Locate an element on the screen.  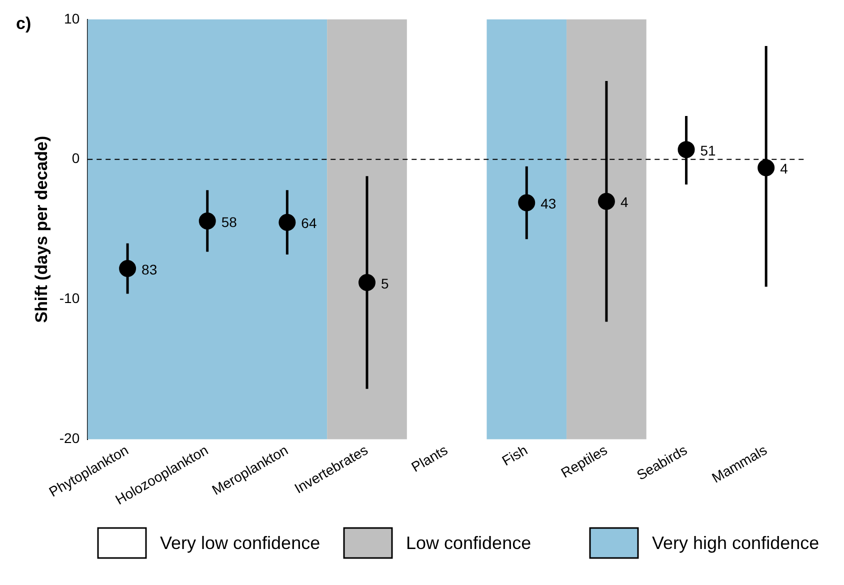
x-tick-label: Fish is located at coordinates (514, 455).